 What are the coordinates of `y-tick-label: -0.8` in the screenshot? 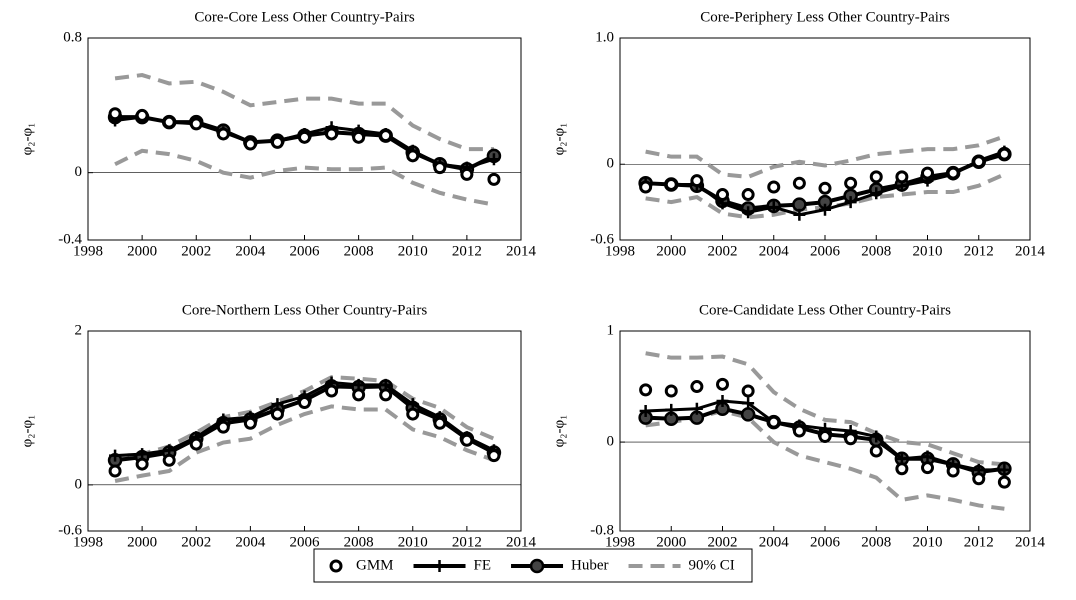 It's located at (602, 530).